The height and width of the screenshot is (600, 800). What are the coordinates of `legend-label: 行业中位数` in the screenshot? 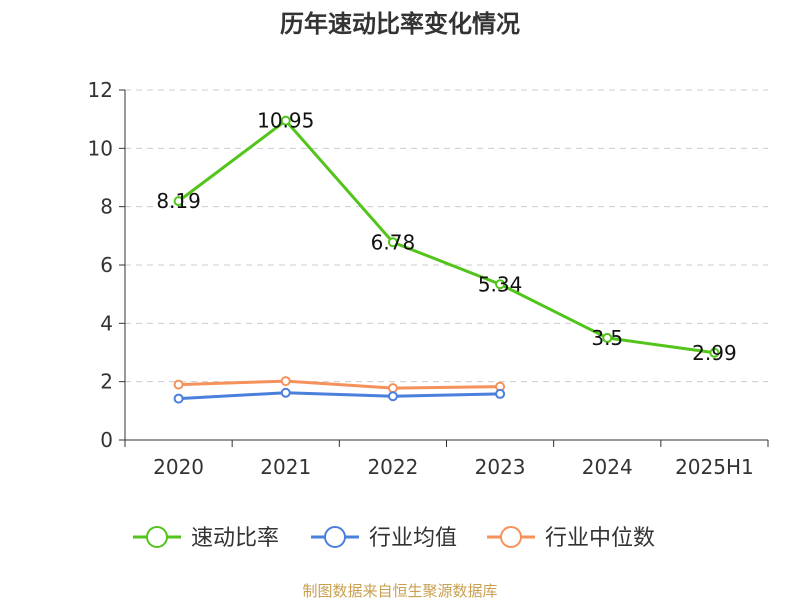 It's located at (600, 538).